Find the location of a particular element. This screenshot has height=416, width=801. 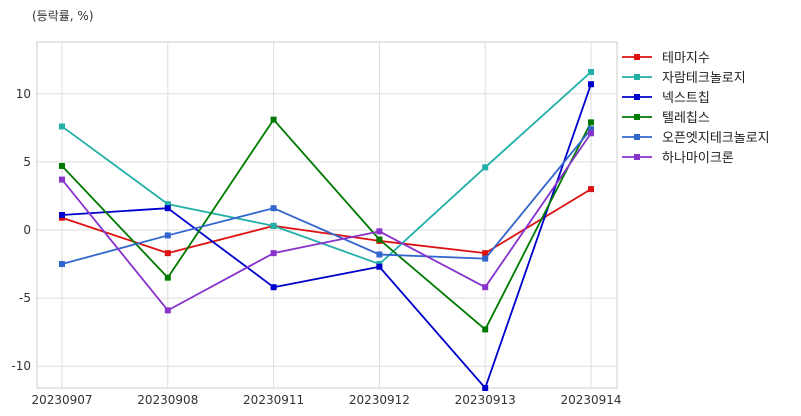

x-tick-label: 20230908 is located at coordinates (167, 400).